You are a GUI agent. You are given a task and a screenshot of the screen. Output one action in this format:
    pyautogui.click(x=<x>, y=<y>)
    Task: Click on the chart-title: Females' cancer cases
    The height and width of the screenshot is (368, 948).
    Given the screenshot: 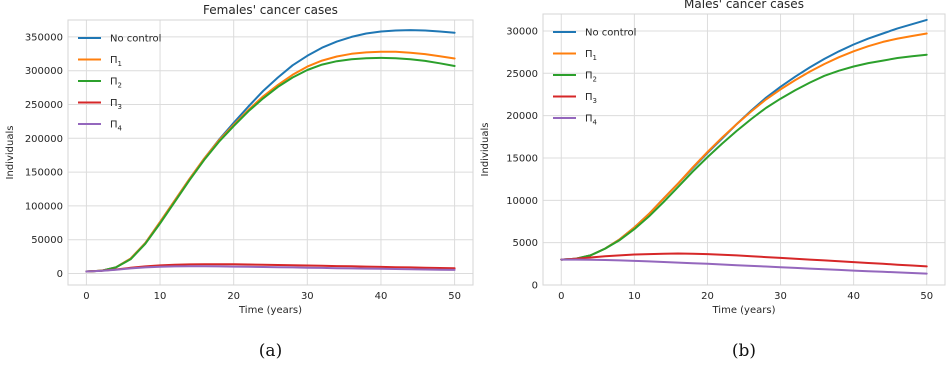 What is the action you would take?
    pyautogui.click(x=270, y=10)
    